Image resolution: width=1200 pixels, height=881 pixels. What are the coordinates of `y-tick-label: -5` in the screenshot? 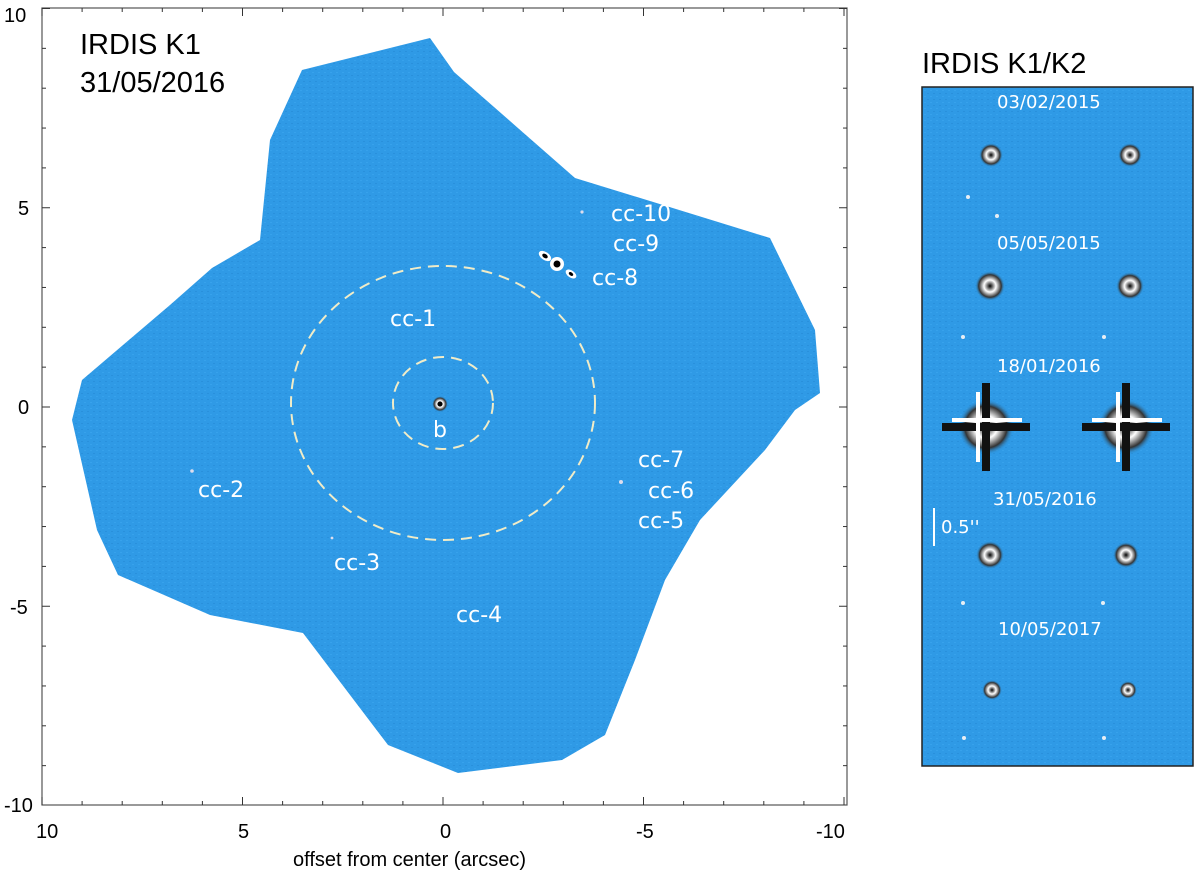 It's located at (19, 608).